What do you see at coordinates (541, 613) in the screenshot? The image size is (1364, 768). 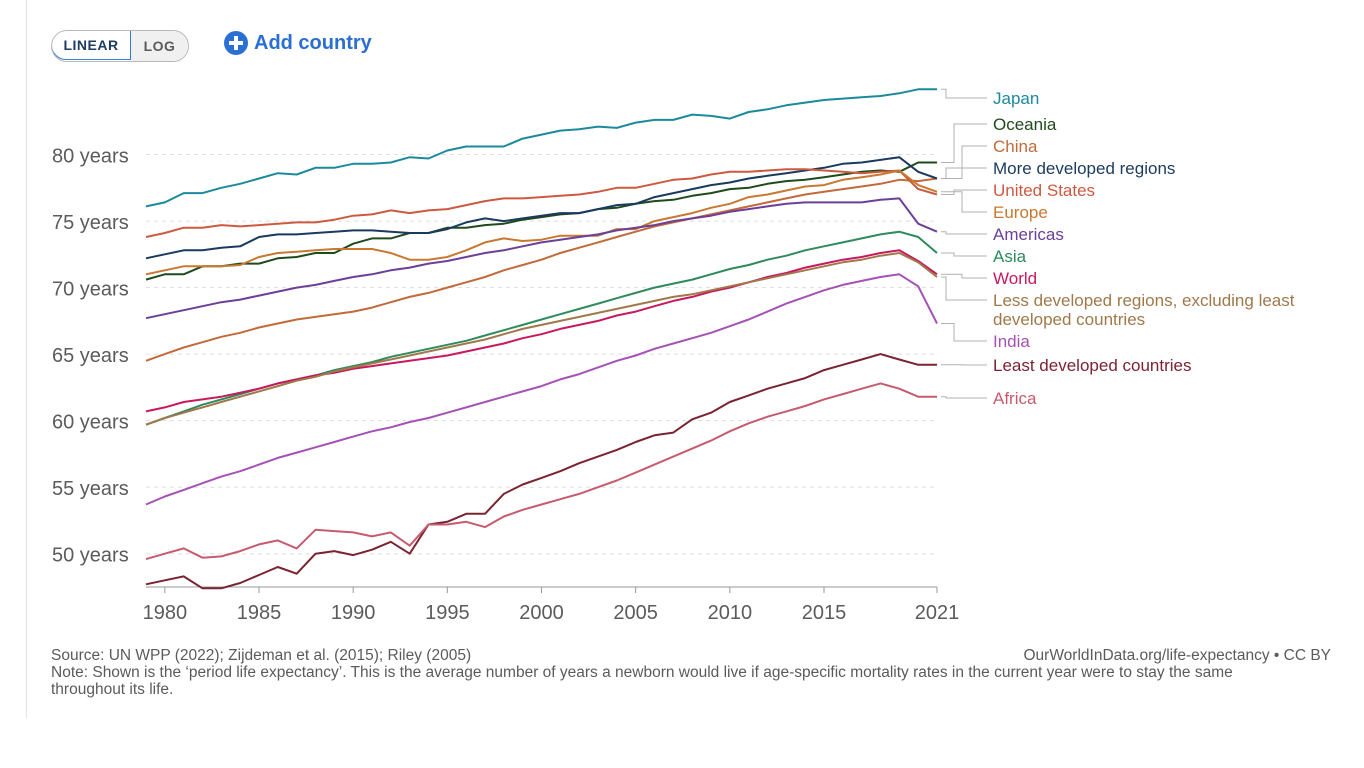 I see `x-tick-label: 2000` at bounding box center [541, 613].